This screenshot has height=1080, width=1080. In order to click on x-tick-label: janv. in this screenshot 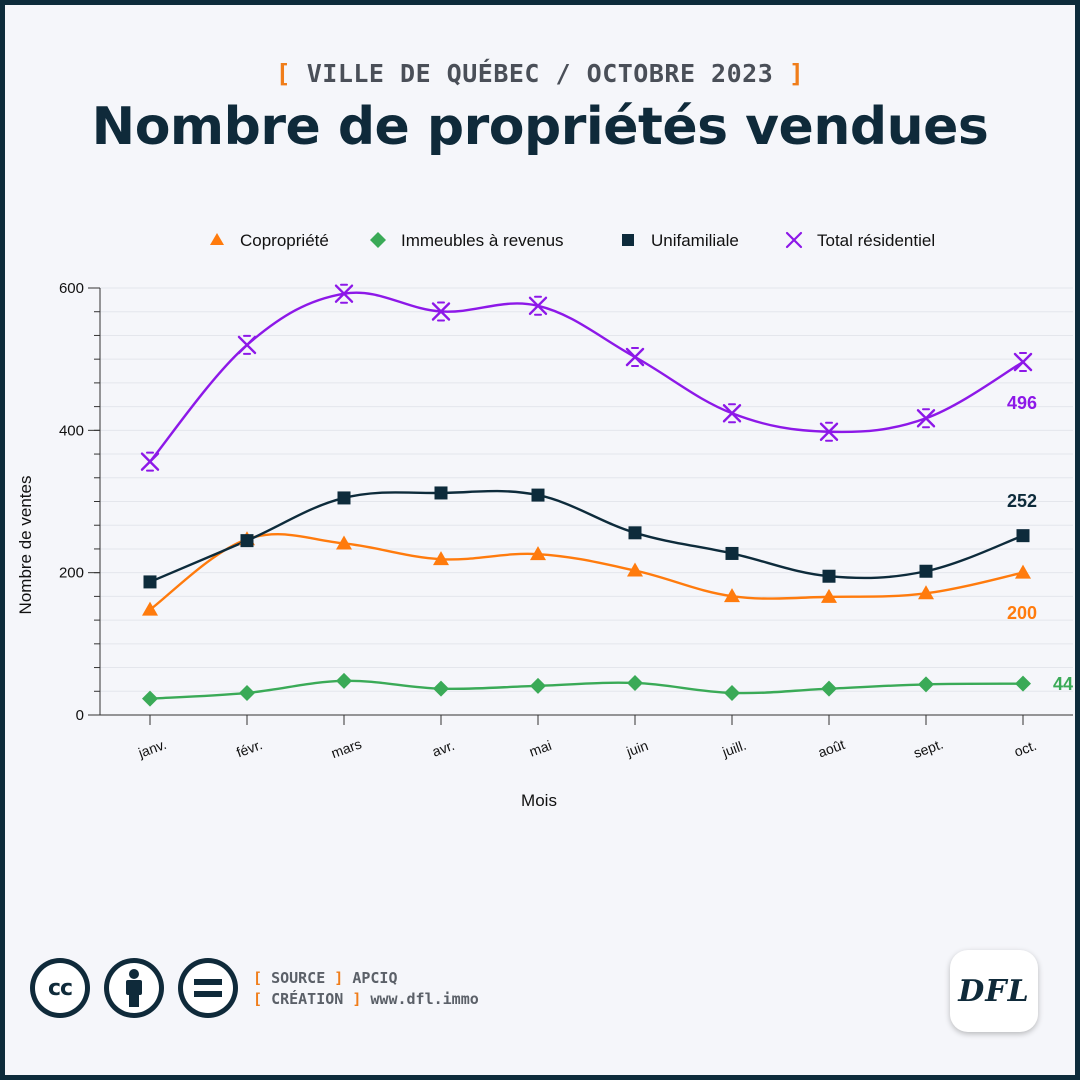, I will do `click(151, 748)`.